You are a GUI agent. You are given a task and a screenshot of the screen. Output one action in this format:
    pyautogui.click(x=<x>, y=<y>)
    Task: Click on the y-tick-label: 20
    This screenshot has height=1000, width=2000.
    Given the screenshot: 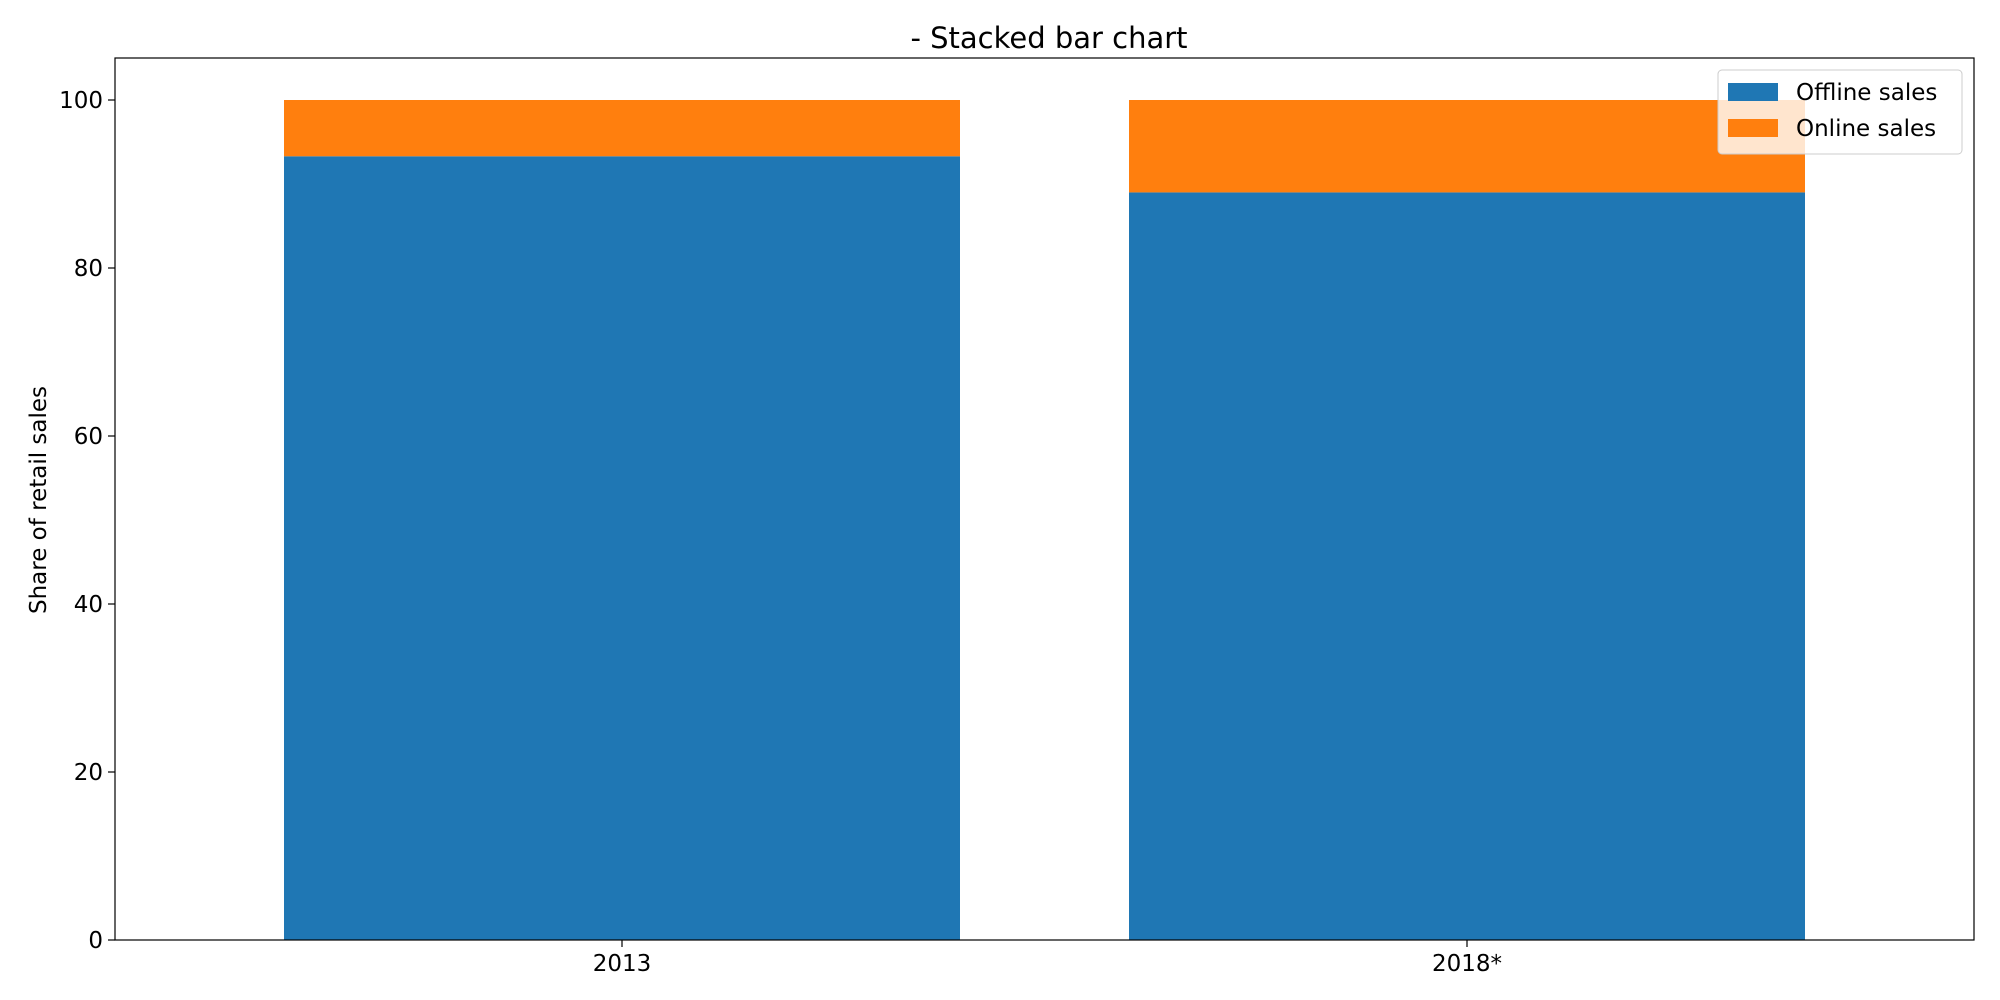 What is the action you would take?
    pyautogui.click(x=88, y=773)
    